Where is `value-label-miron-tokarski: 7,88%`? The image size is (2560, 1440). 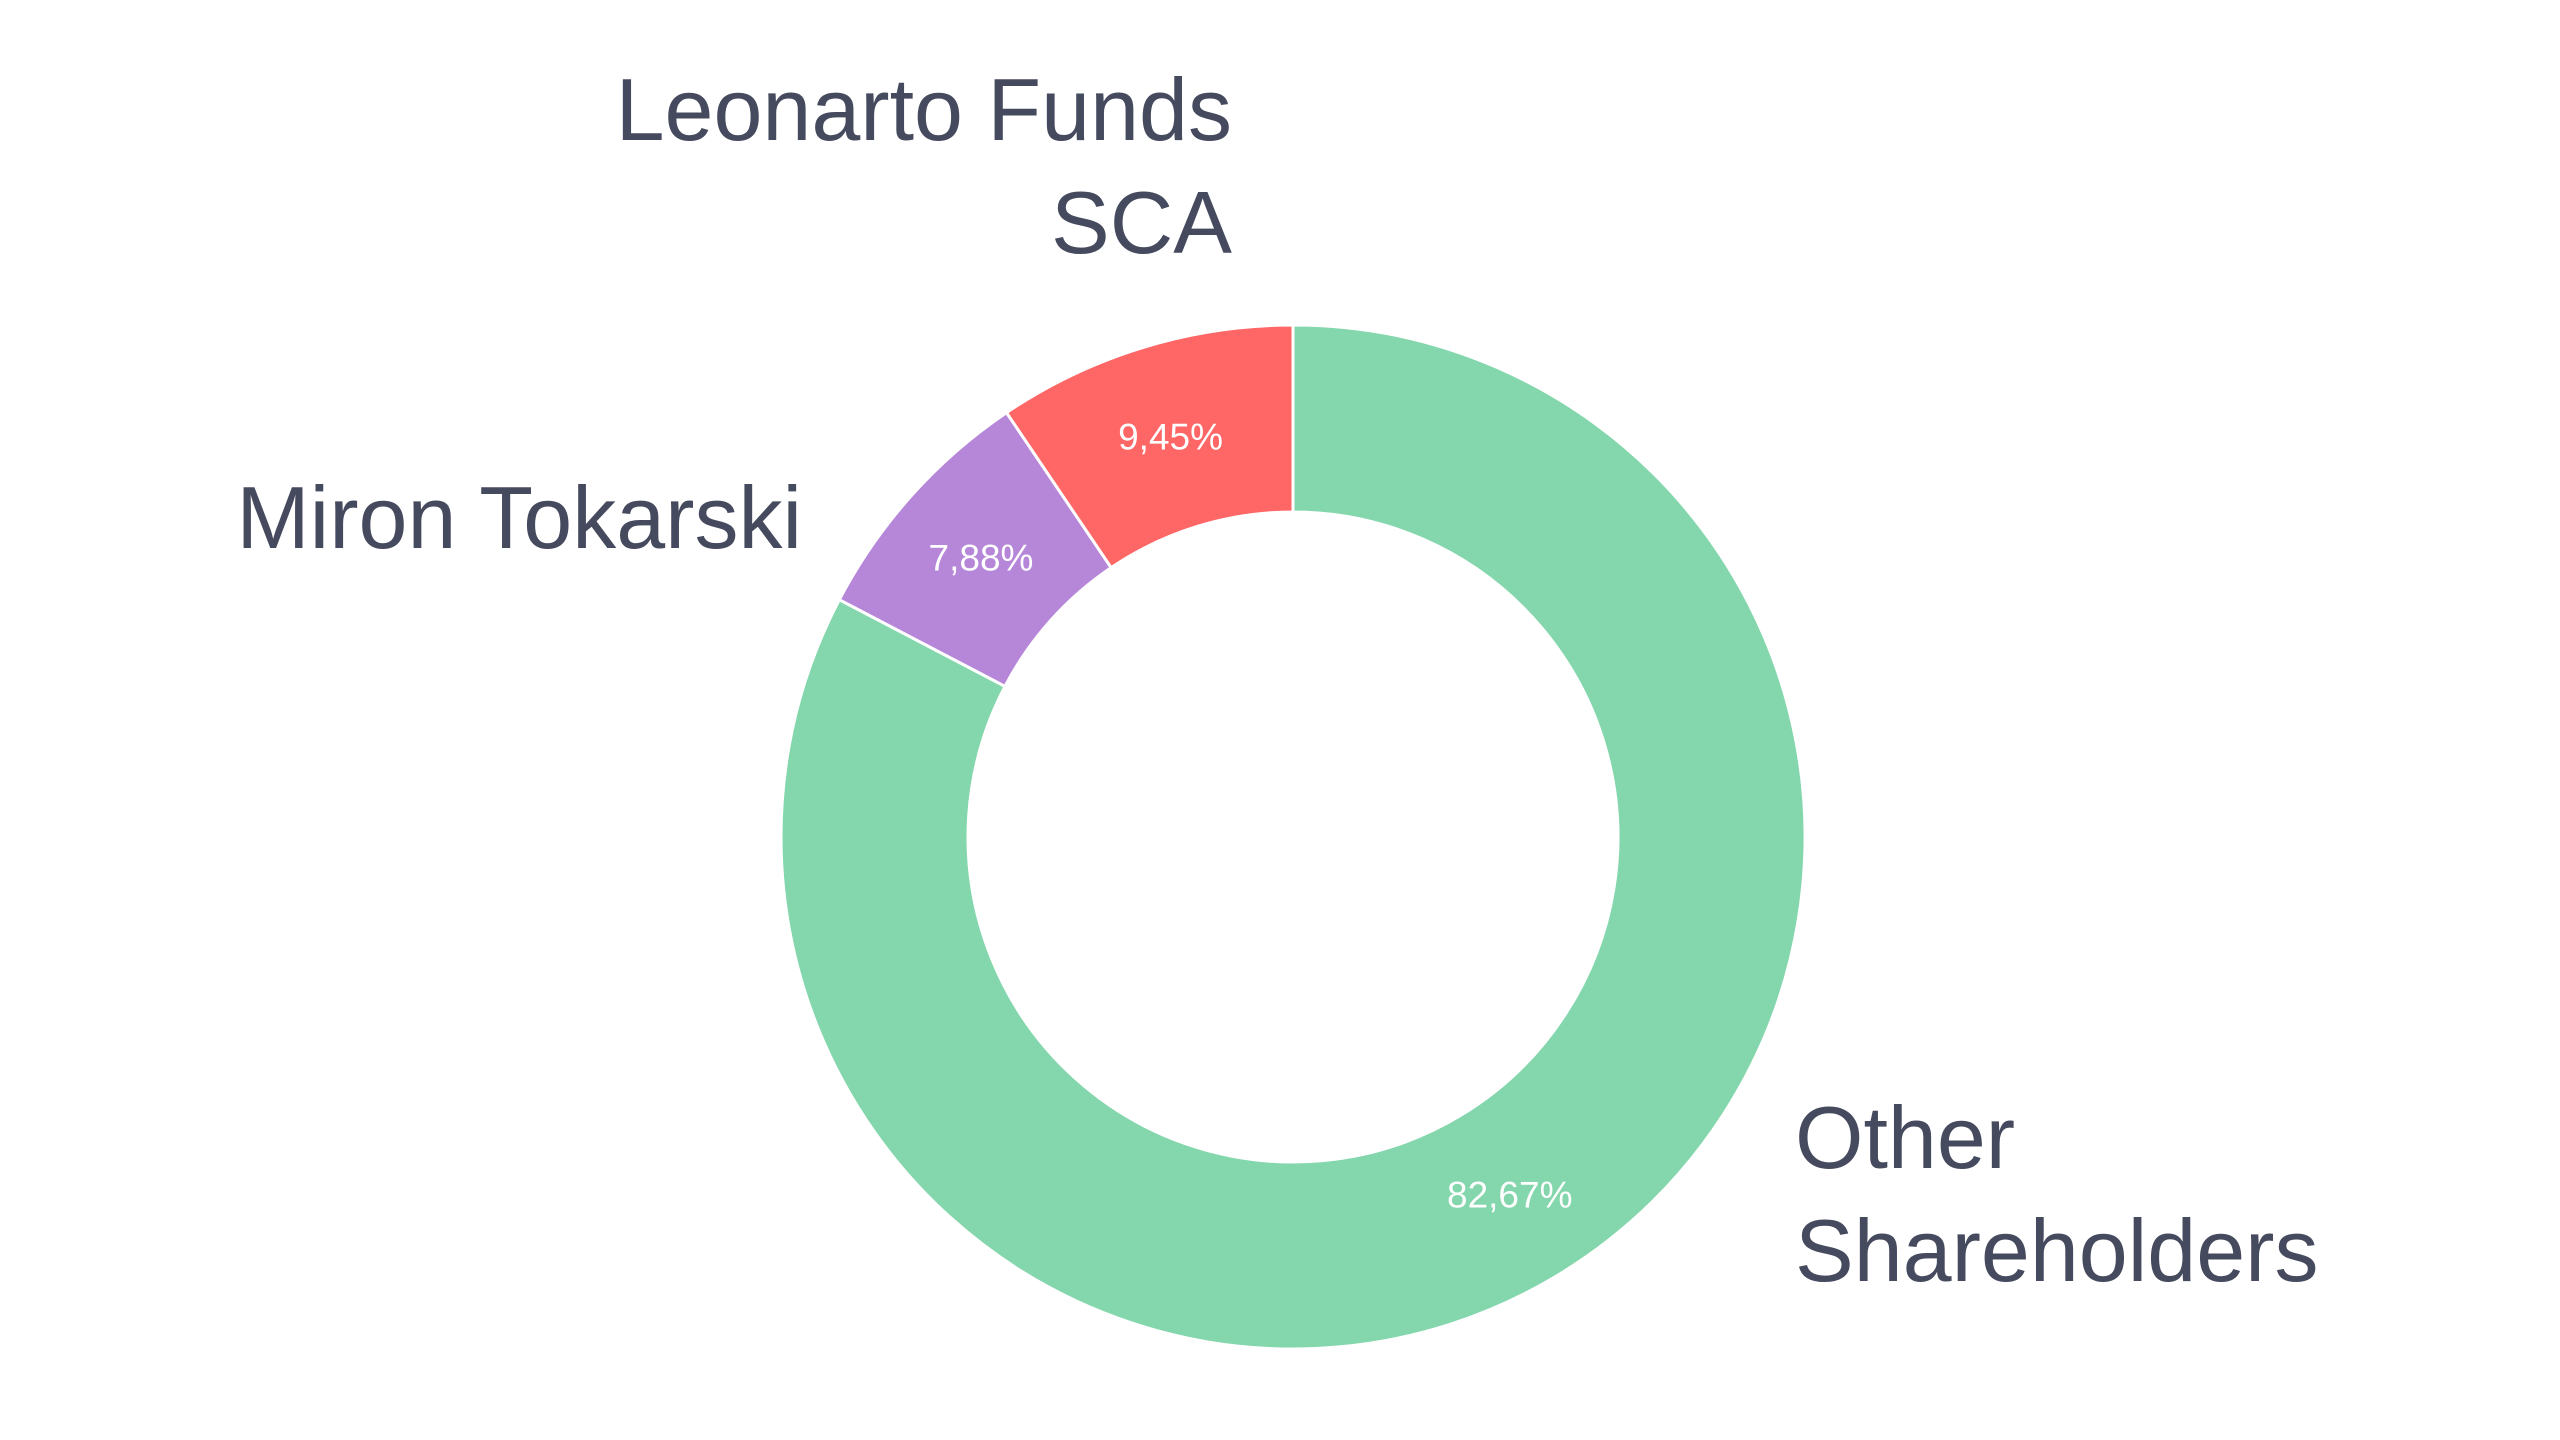 value-label-miron-tokarski: 7,88% is located at coordinates (981, 558).